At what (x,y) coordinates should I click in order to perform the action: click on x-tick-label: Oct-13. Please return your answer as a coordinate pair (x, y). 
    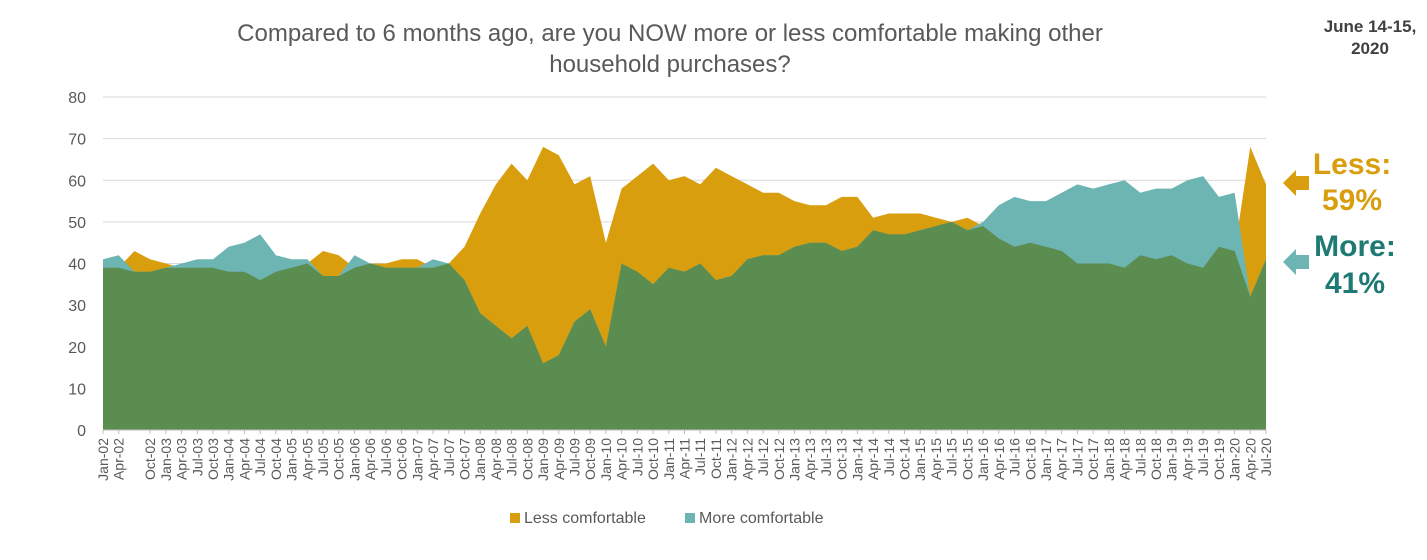
    Looking at the image, I should click on (842, 459).